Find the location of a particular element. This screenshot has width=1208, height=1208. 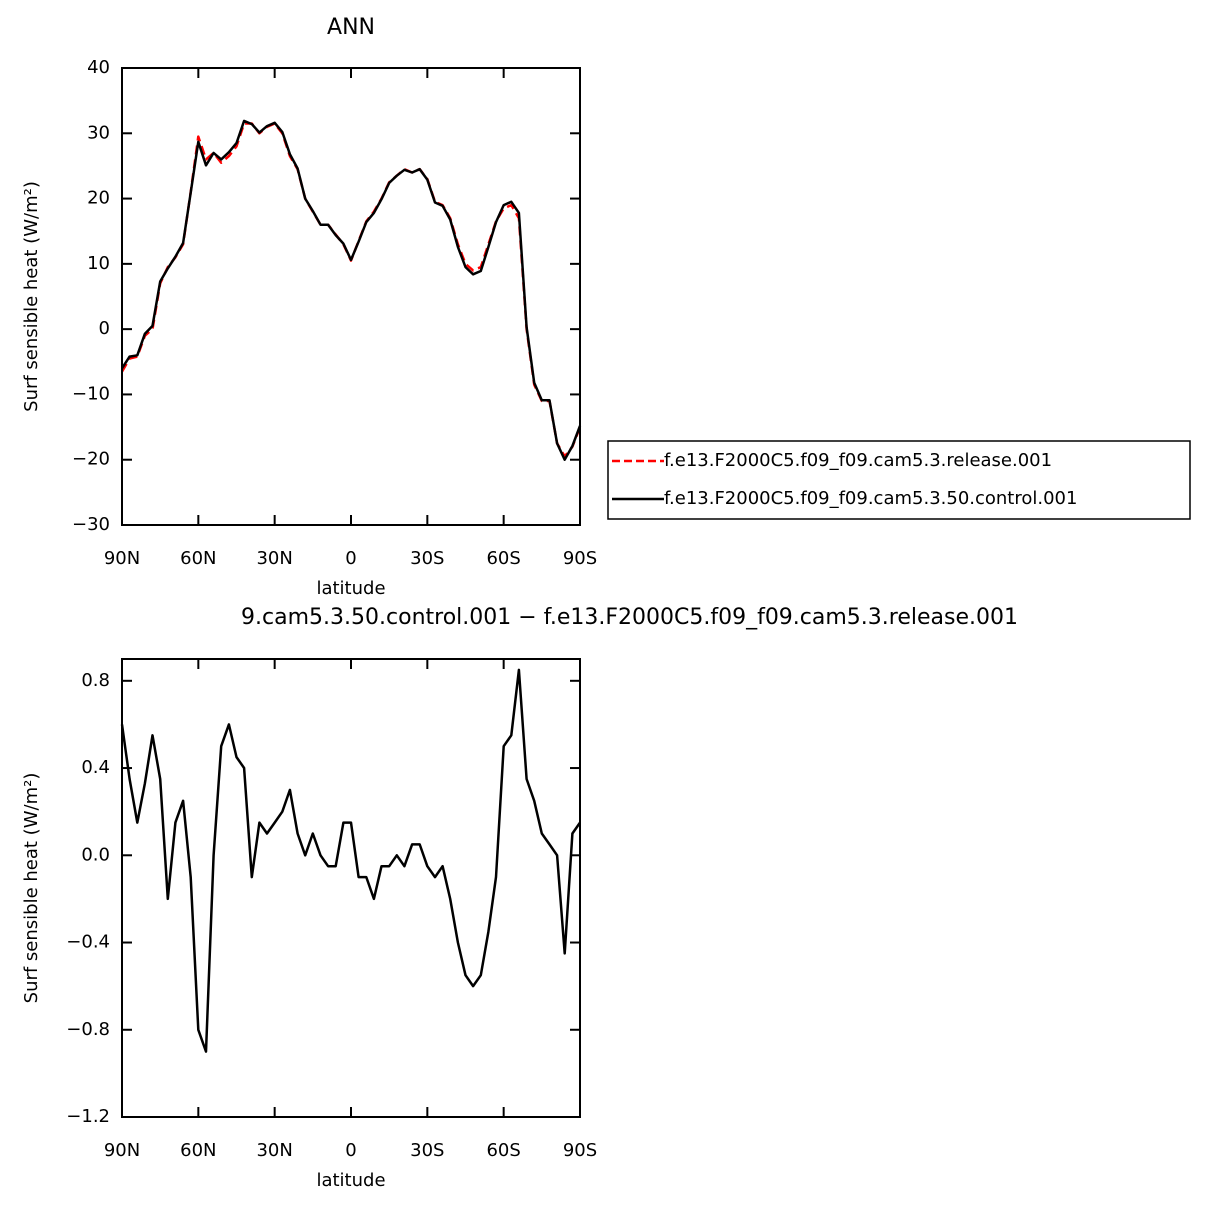

y-tick-label: −1.2 is located at coordinates (88, 1116).